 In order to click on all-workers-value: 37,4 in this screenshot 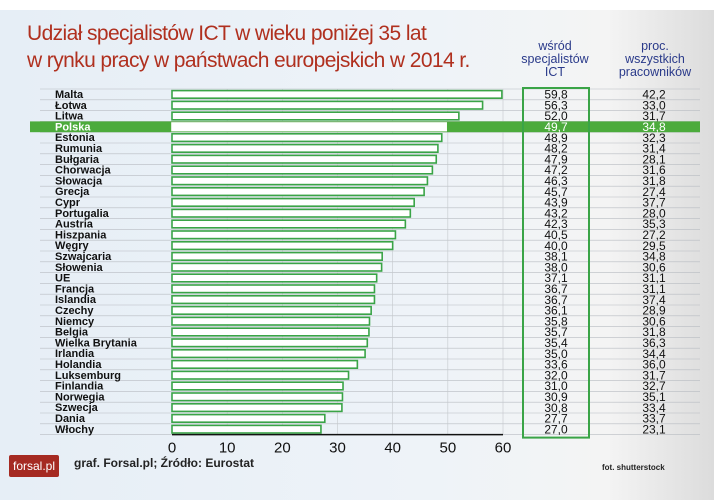, I will do `click(654, 300)`.